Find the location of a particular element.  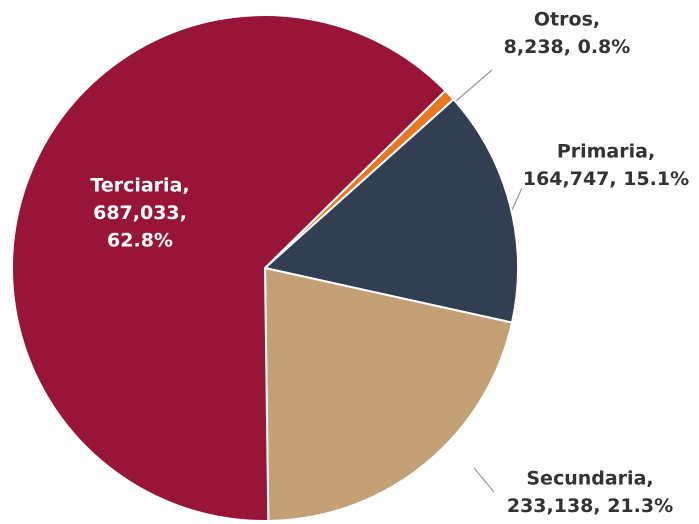

data-label: 164,747, 15.1% is located at coordinates (606, 179).